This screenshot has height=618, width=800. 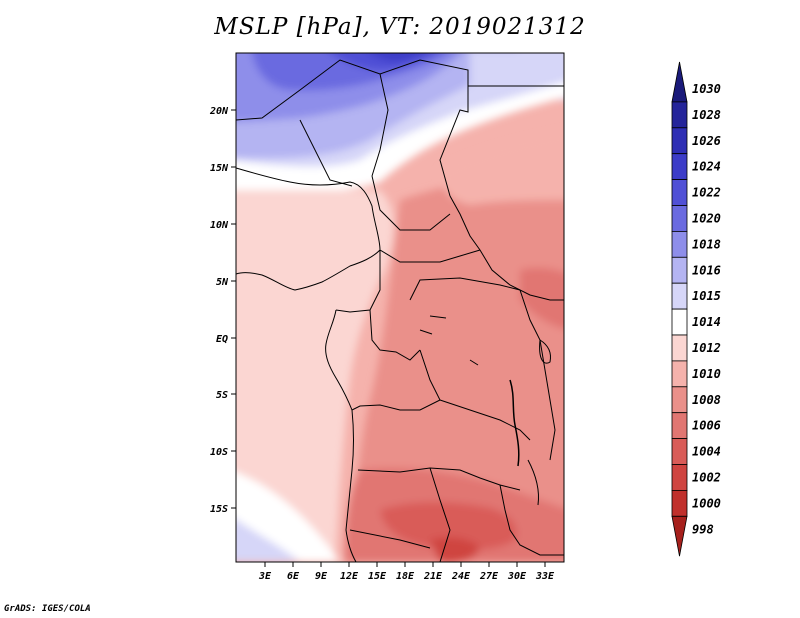 What do you see at coordinates (706, 400) in the screenshot?
I see `colorbar-label: 1008` at bounding box center [706, 400].